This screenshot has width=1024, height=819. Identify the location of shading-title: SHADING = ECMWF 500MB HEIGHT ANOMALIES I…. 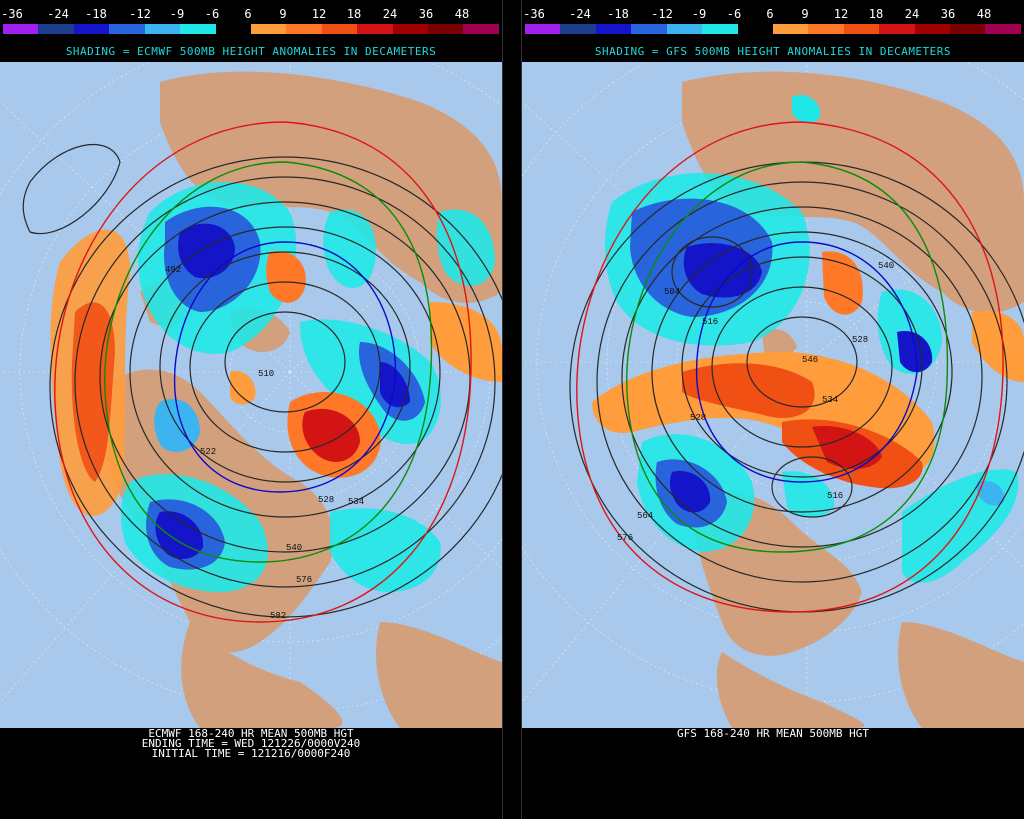
(251, 51).